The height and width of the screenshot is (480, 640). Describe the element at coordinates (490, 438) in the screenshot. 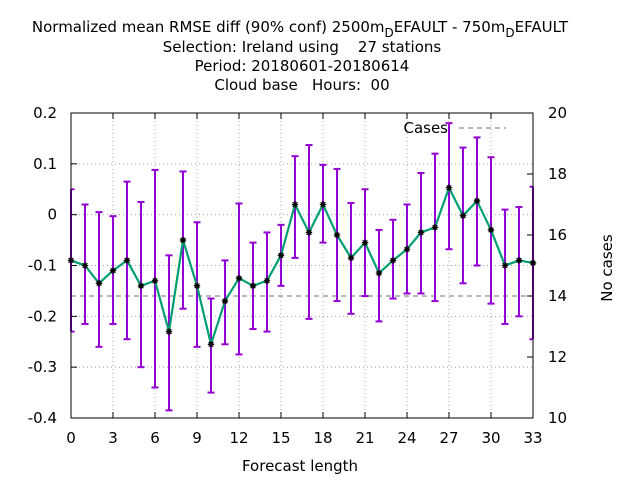

I see `x-tick-label: 30` at that location.